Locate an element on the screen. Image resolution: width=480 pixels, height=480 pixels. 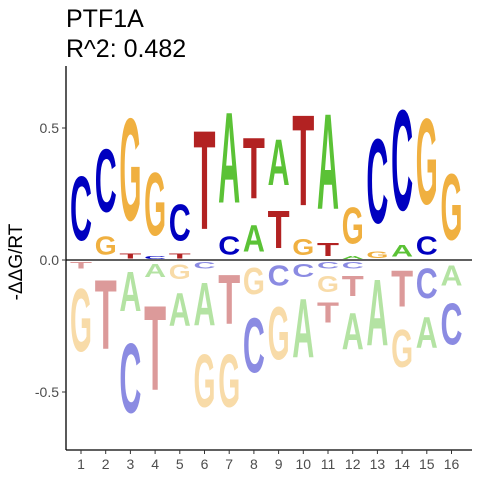
y-tick-label: -0.5 is located at coordinates (47, 392).